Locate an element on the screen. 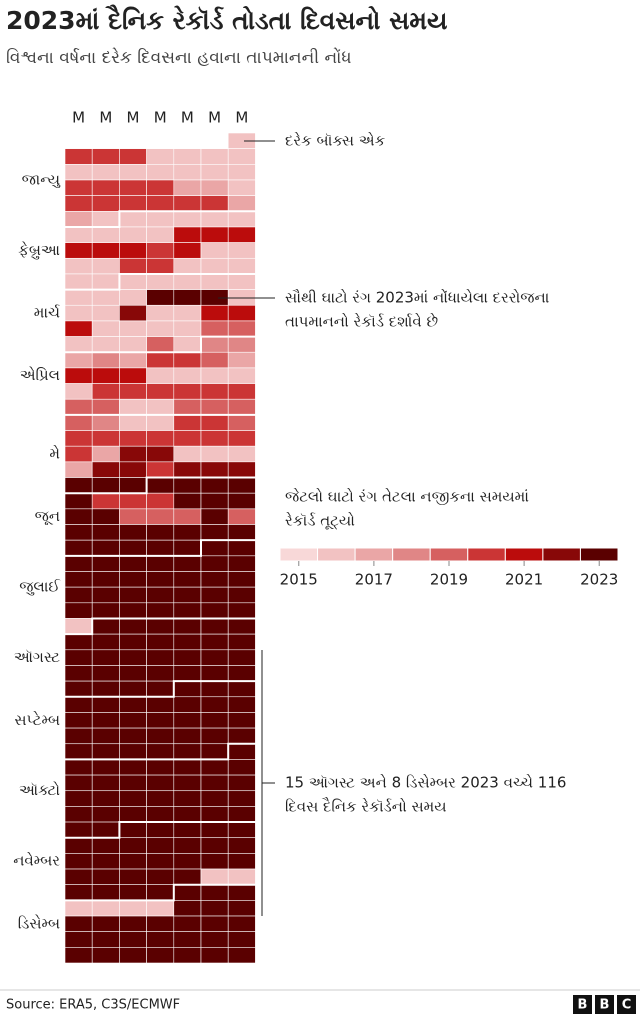 The width and height of the screenshot is (640, 1024). logo-letter: C is located at coordinates (627, 1005).